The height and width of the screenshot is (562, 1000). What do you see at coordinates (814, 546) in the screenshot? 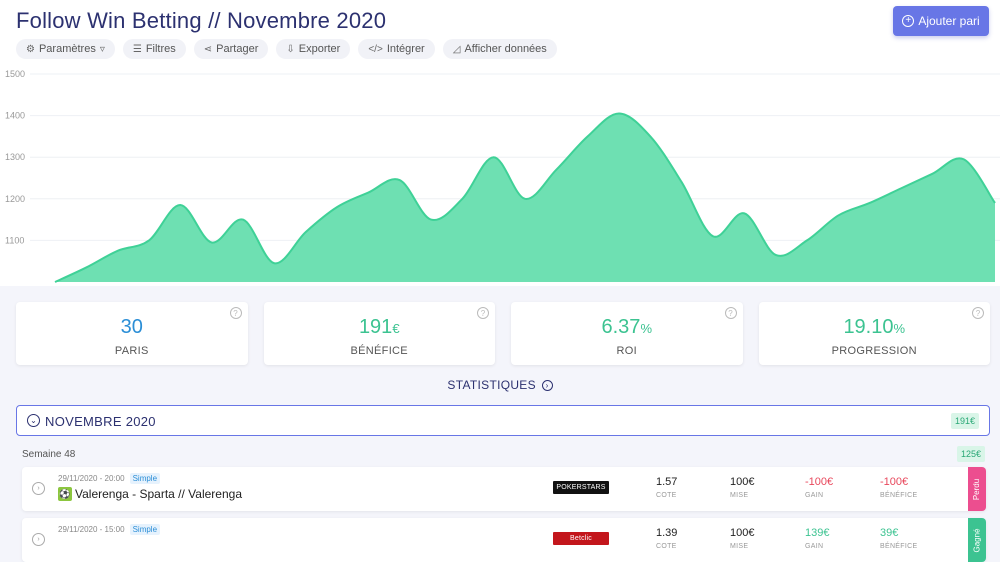
I see `gain-label: GAIN` at bounding box center [814, 546].